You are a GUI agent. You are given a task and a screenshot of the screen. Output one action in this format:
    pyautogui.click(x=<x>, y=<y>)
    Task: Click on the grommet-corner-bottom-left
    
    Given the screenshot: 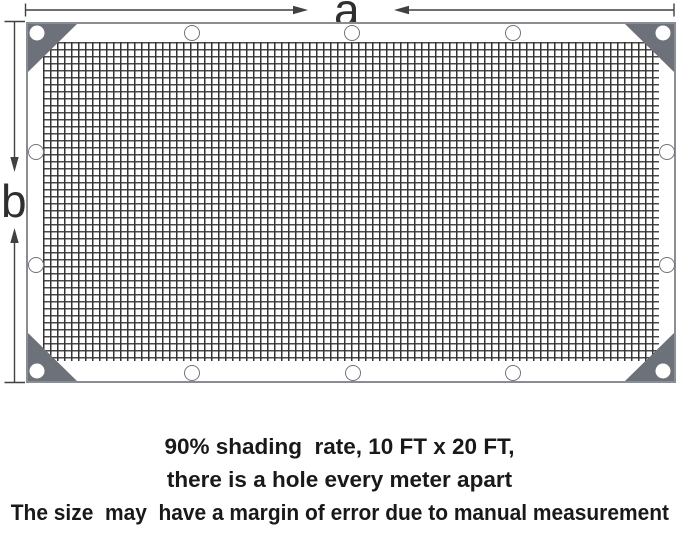 What is the action you would take?
    pyautogui.click(x=37, y=371)
    